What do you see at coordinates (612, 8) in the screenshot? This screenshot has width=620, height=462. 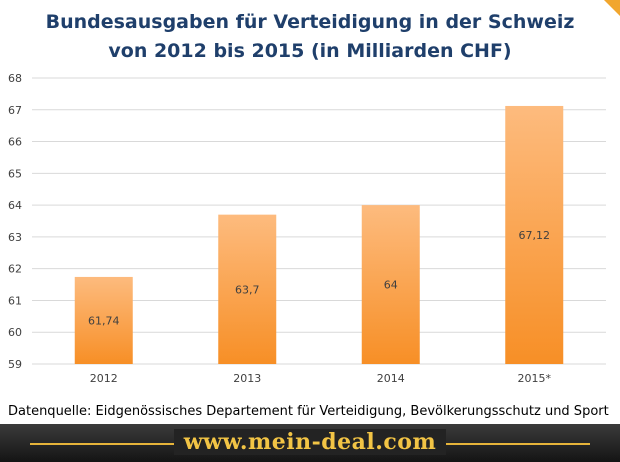 I see `corner-decoration` at bounding box center [612, 8].